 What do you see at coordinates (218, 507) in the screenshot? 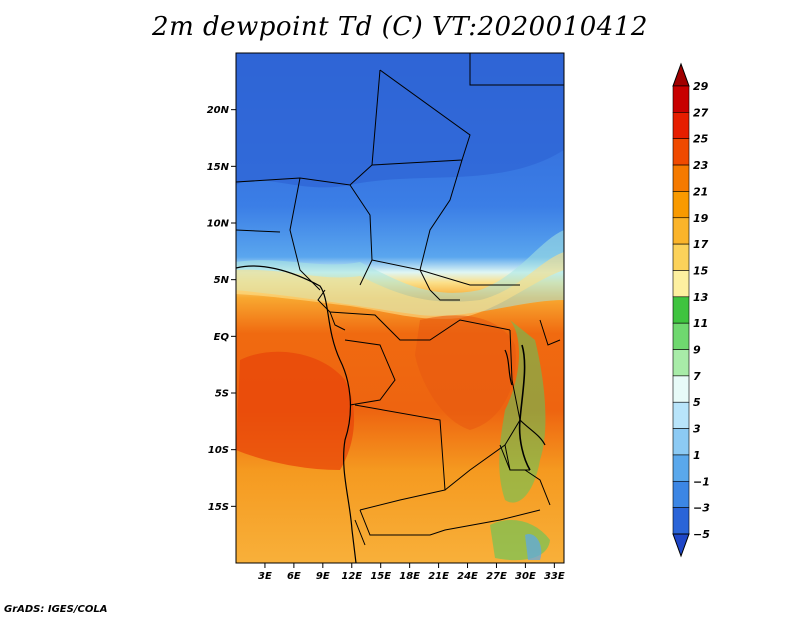
I see `lat-tick-label: 15S` at bounding box center [218, 507].